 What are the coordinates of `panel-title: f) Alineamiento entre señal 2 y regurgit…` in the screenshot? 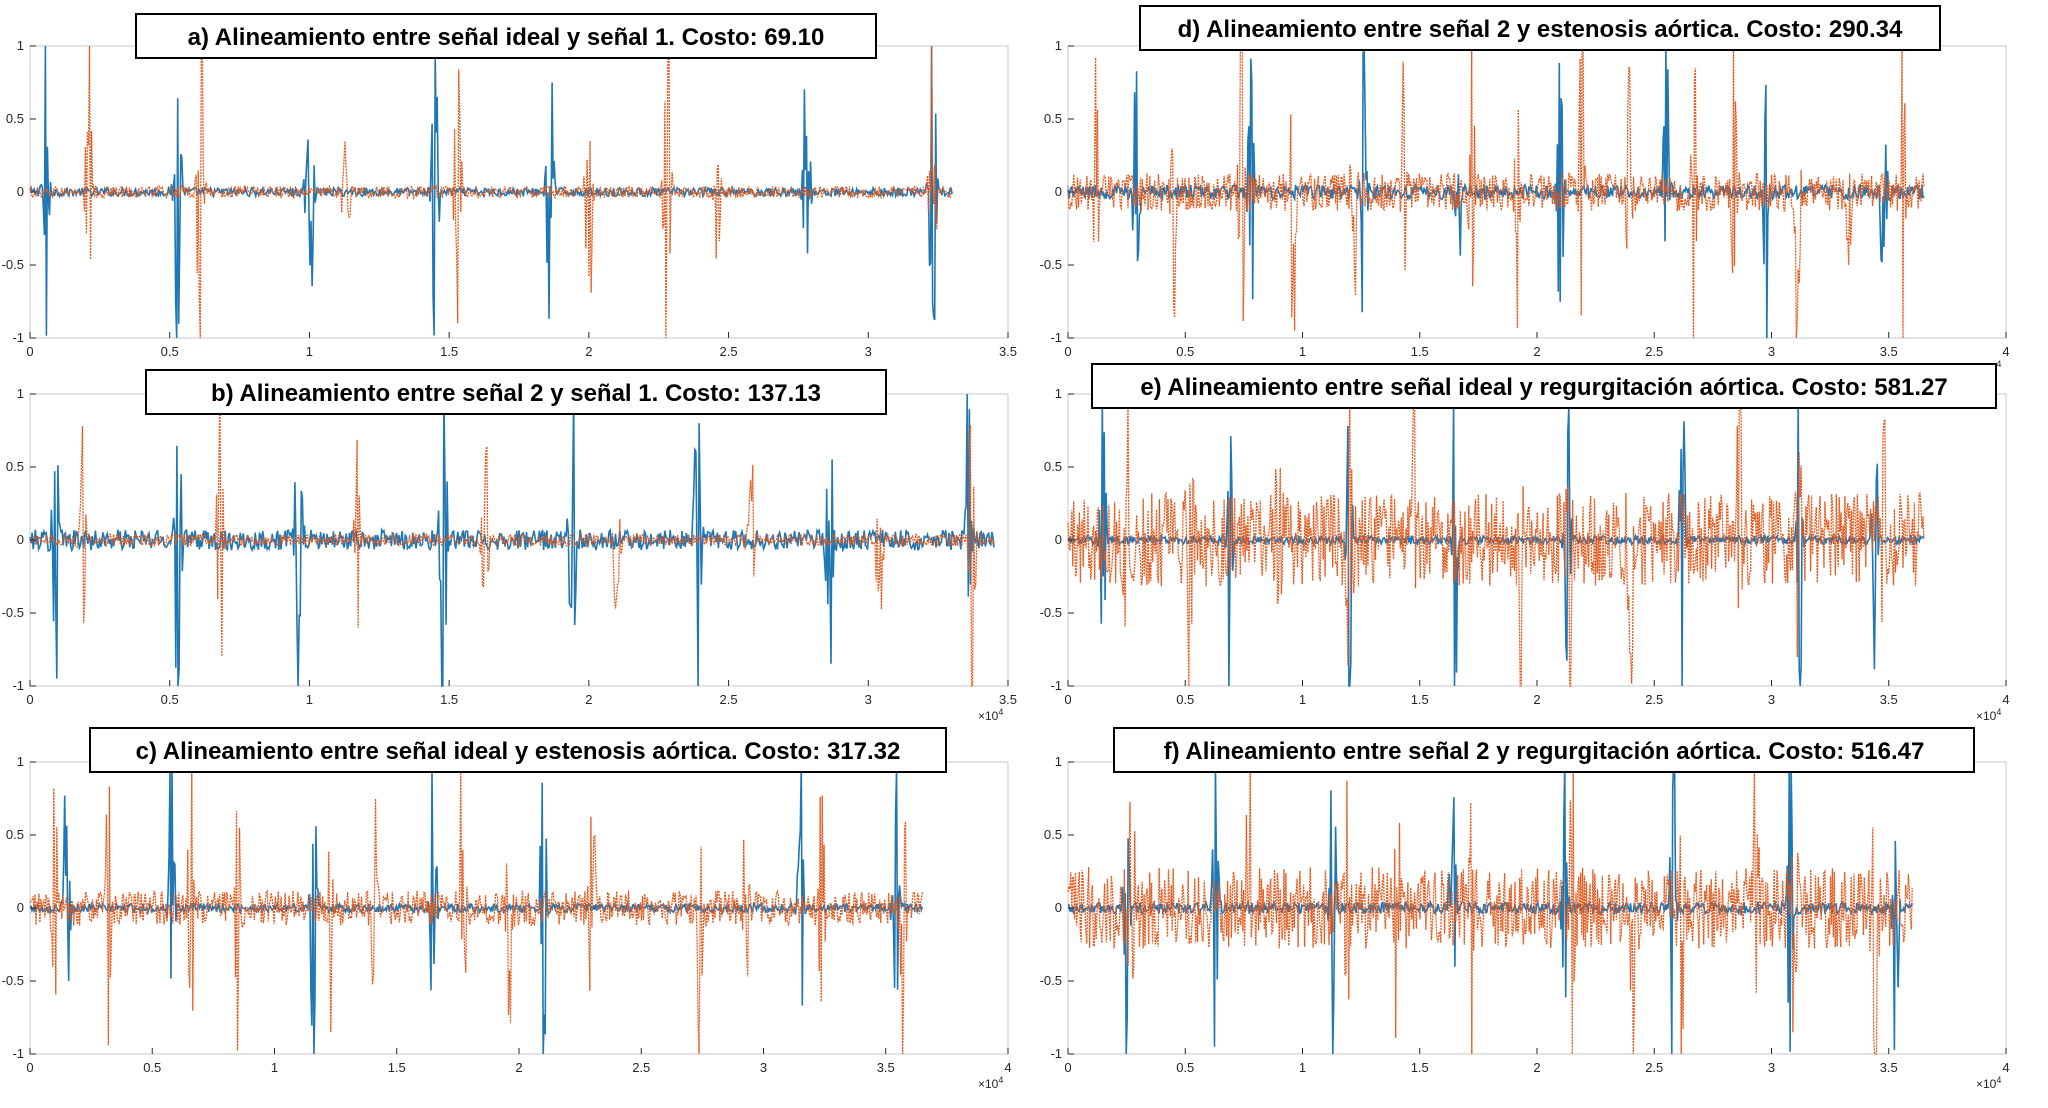 It's located at (1544, 751).